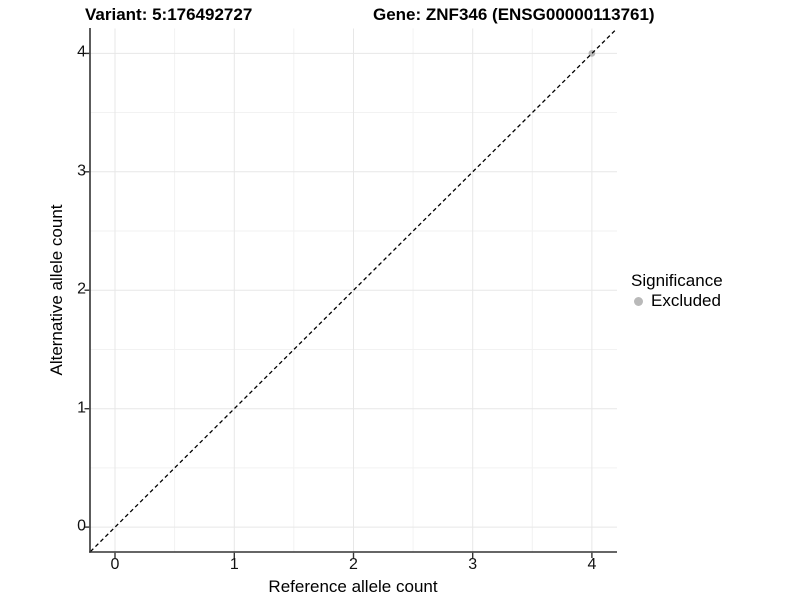 The height and width of the screenshot is (600, 800). Describe the element at coordinates (473, 564) in the screenshot. I see `x-tick-label-3: 3` at that location.